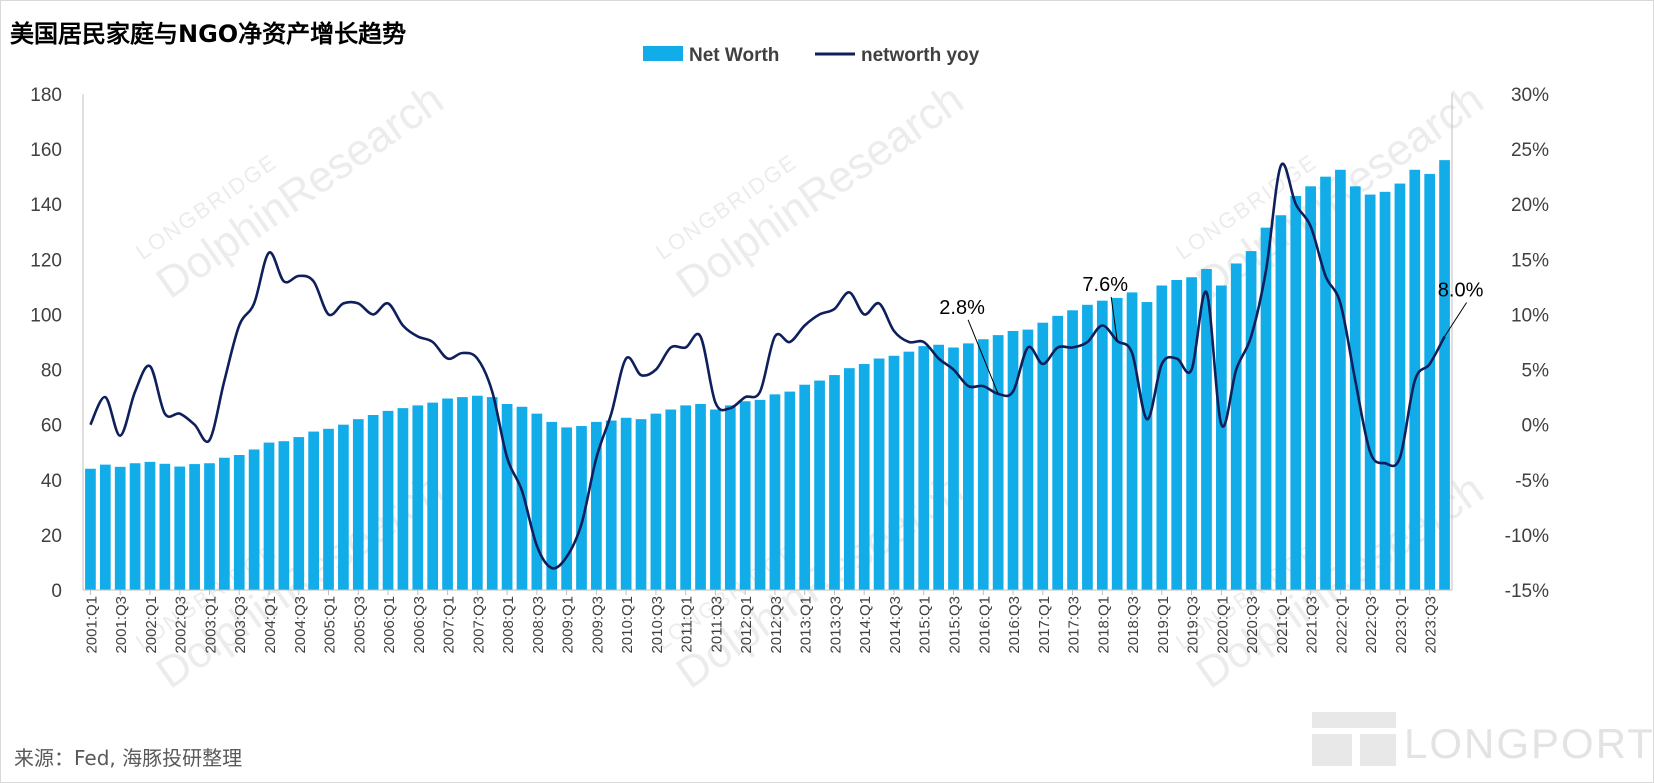  Describe the element at coordinates (46, 150) in the screenshot. I see `y-left-tick-label: 160` at that location.